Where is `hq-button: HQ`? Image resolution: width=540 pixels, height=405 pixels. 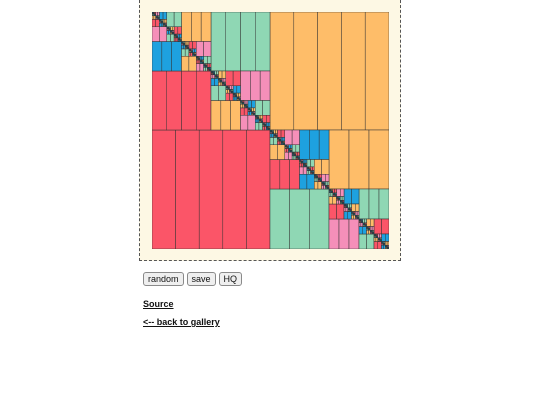 hq-button: HQ is located at coordinates (230, 279).